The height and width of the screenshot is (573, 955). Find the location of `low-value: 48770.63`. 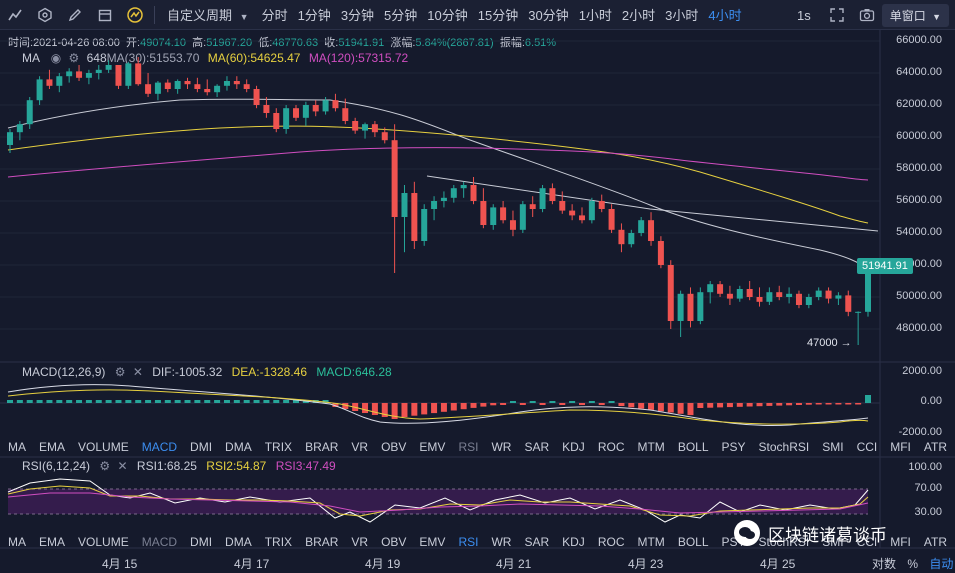

low-value: 48770.63 is located at coordinates (295, 43).